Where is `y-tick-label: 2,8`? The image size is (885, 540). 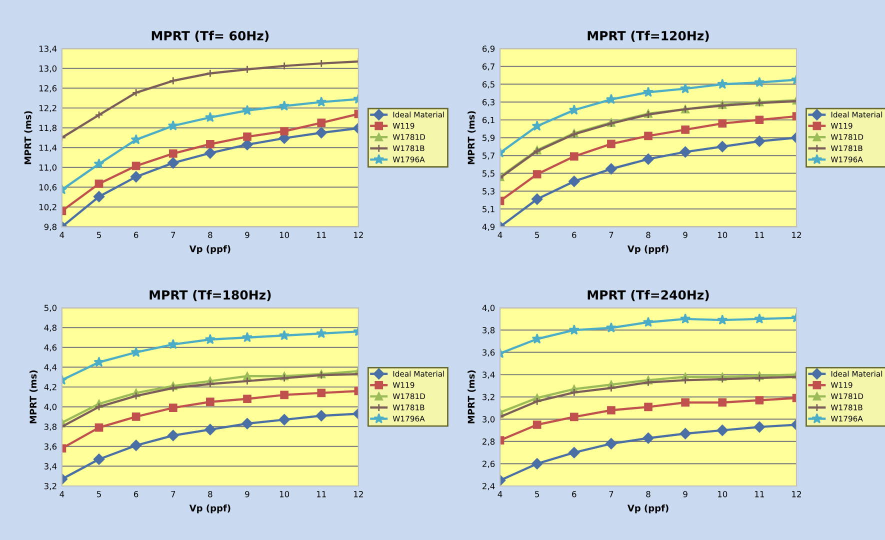 y-tick-label: 2,8 is located at coordinates (488, 442).